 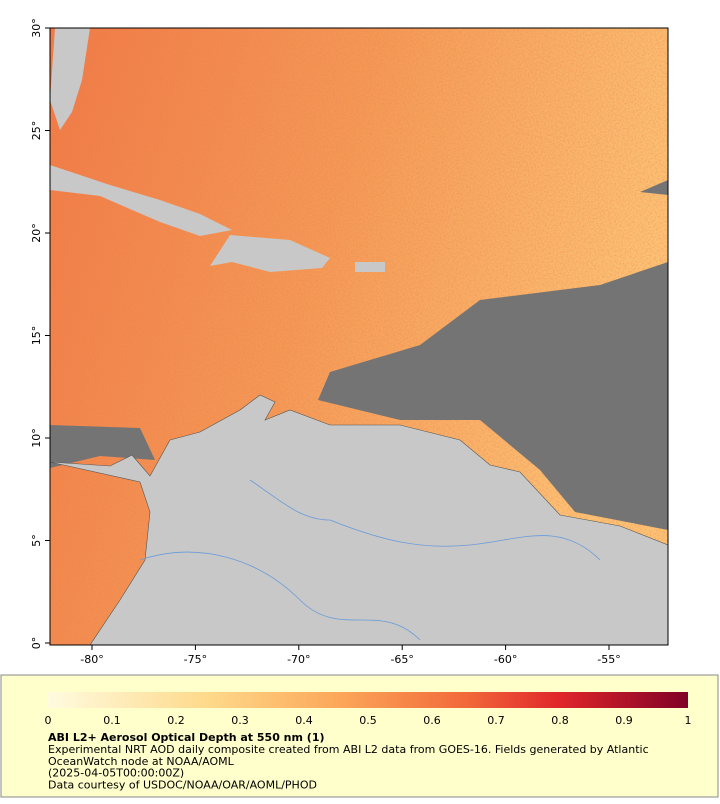 What do you see at coordinates (624, 720) in the screenshot?
I see `colorbar-tick-label: 0.9` at bounding box center [624, 720].